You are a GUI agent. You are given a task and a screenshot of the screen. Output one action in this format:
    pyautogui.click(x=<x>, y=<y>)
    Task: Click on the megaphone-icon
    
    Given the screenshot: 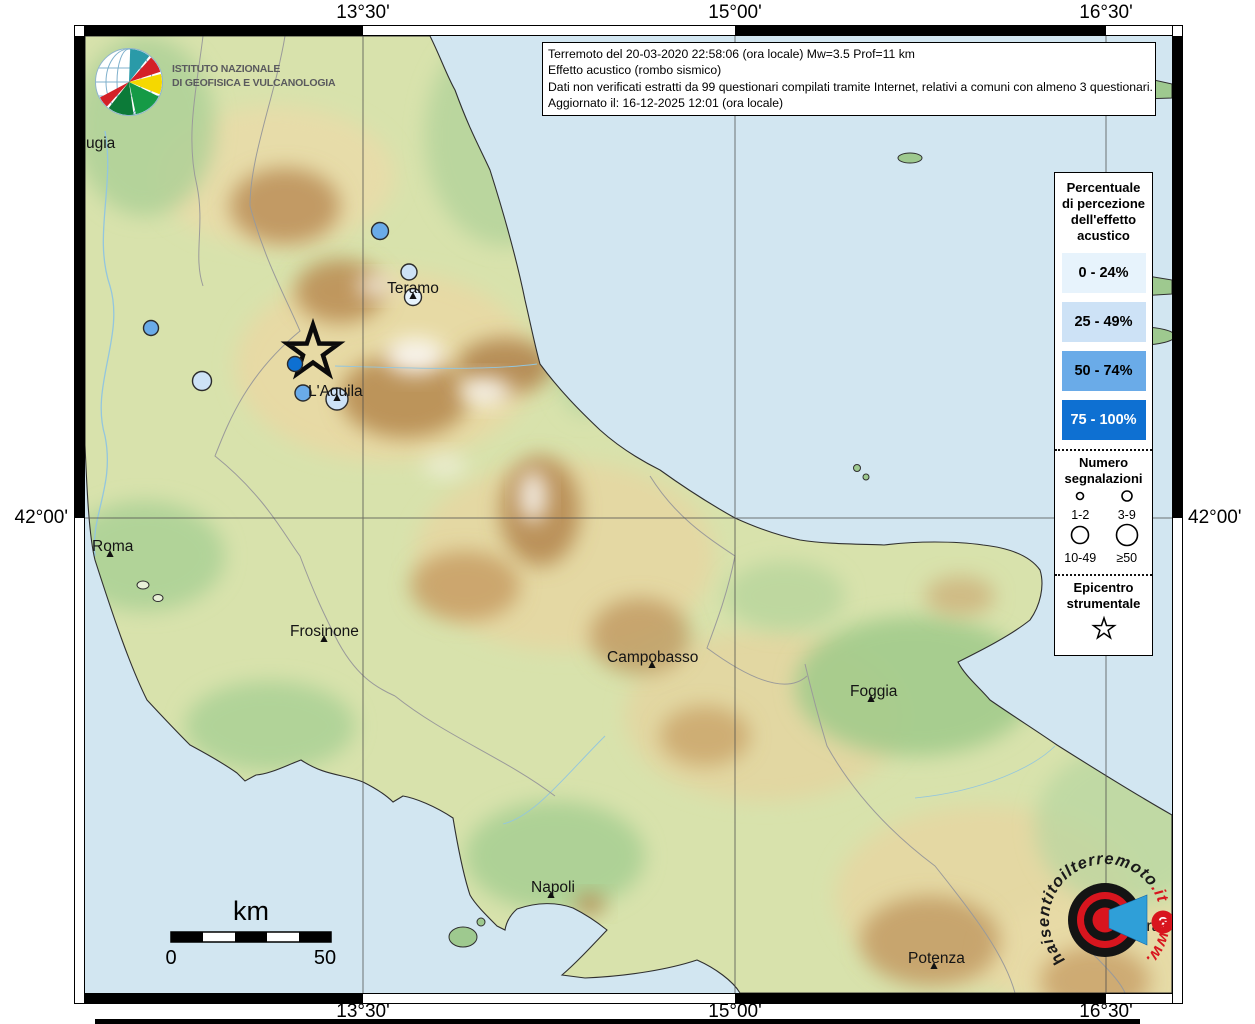 What is the action you would take?
    pyautogui.click(x=1128, y=920)
    